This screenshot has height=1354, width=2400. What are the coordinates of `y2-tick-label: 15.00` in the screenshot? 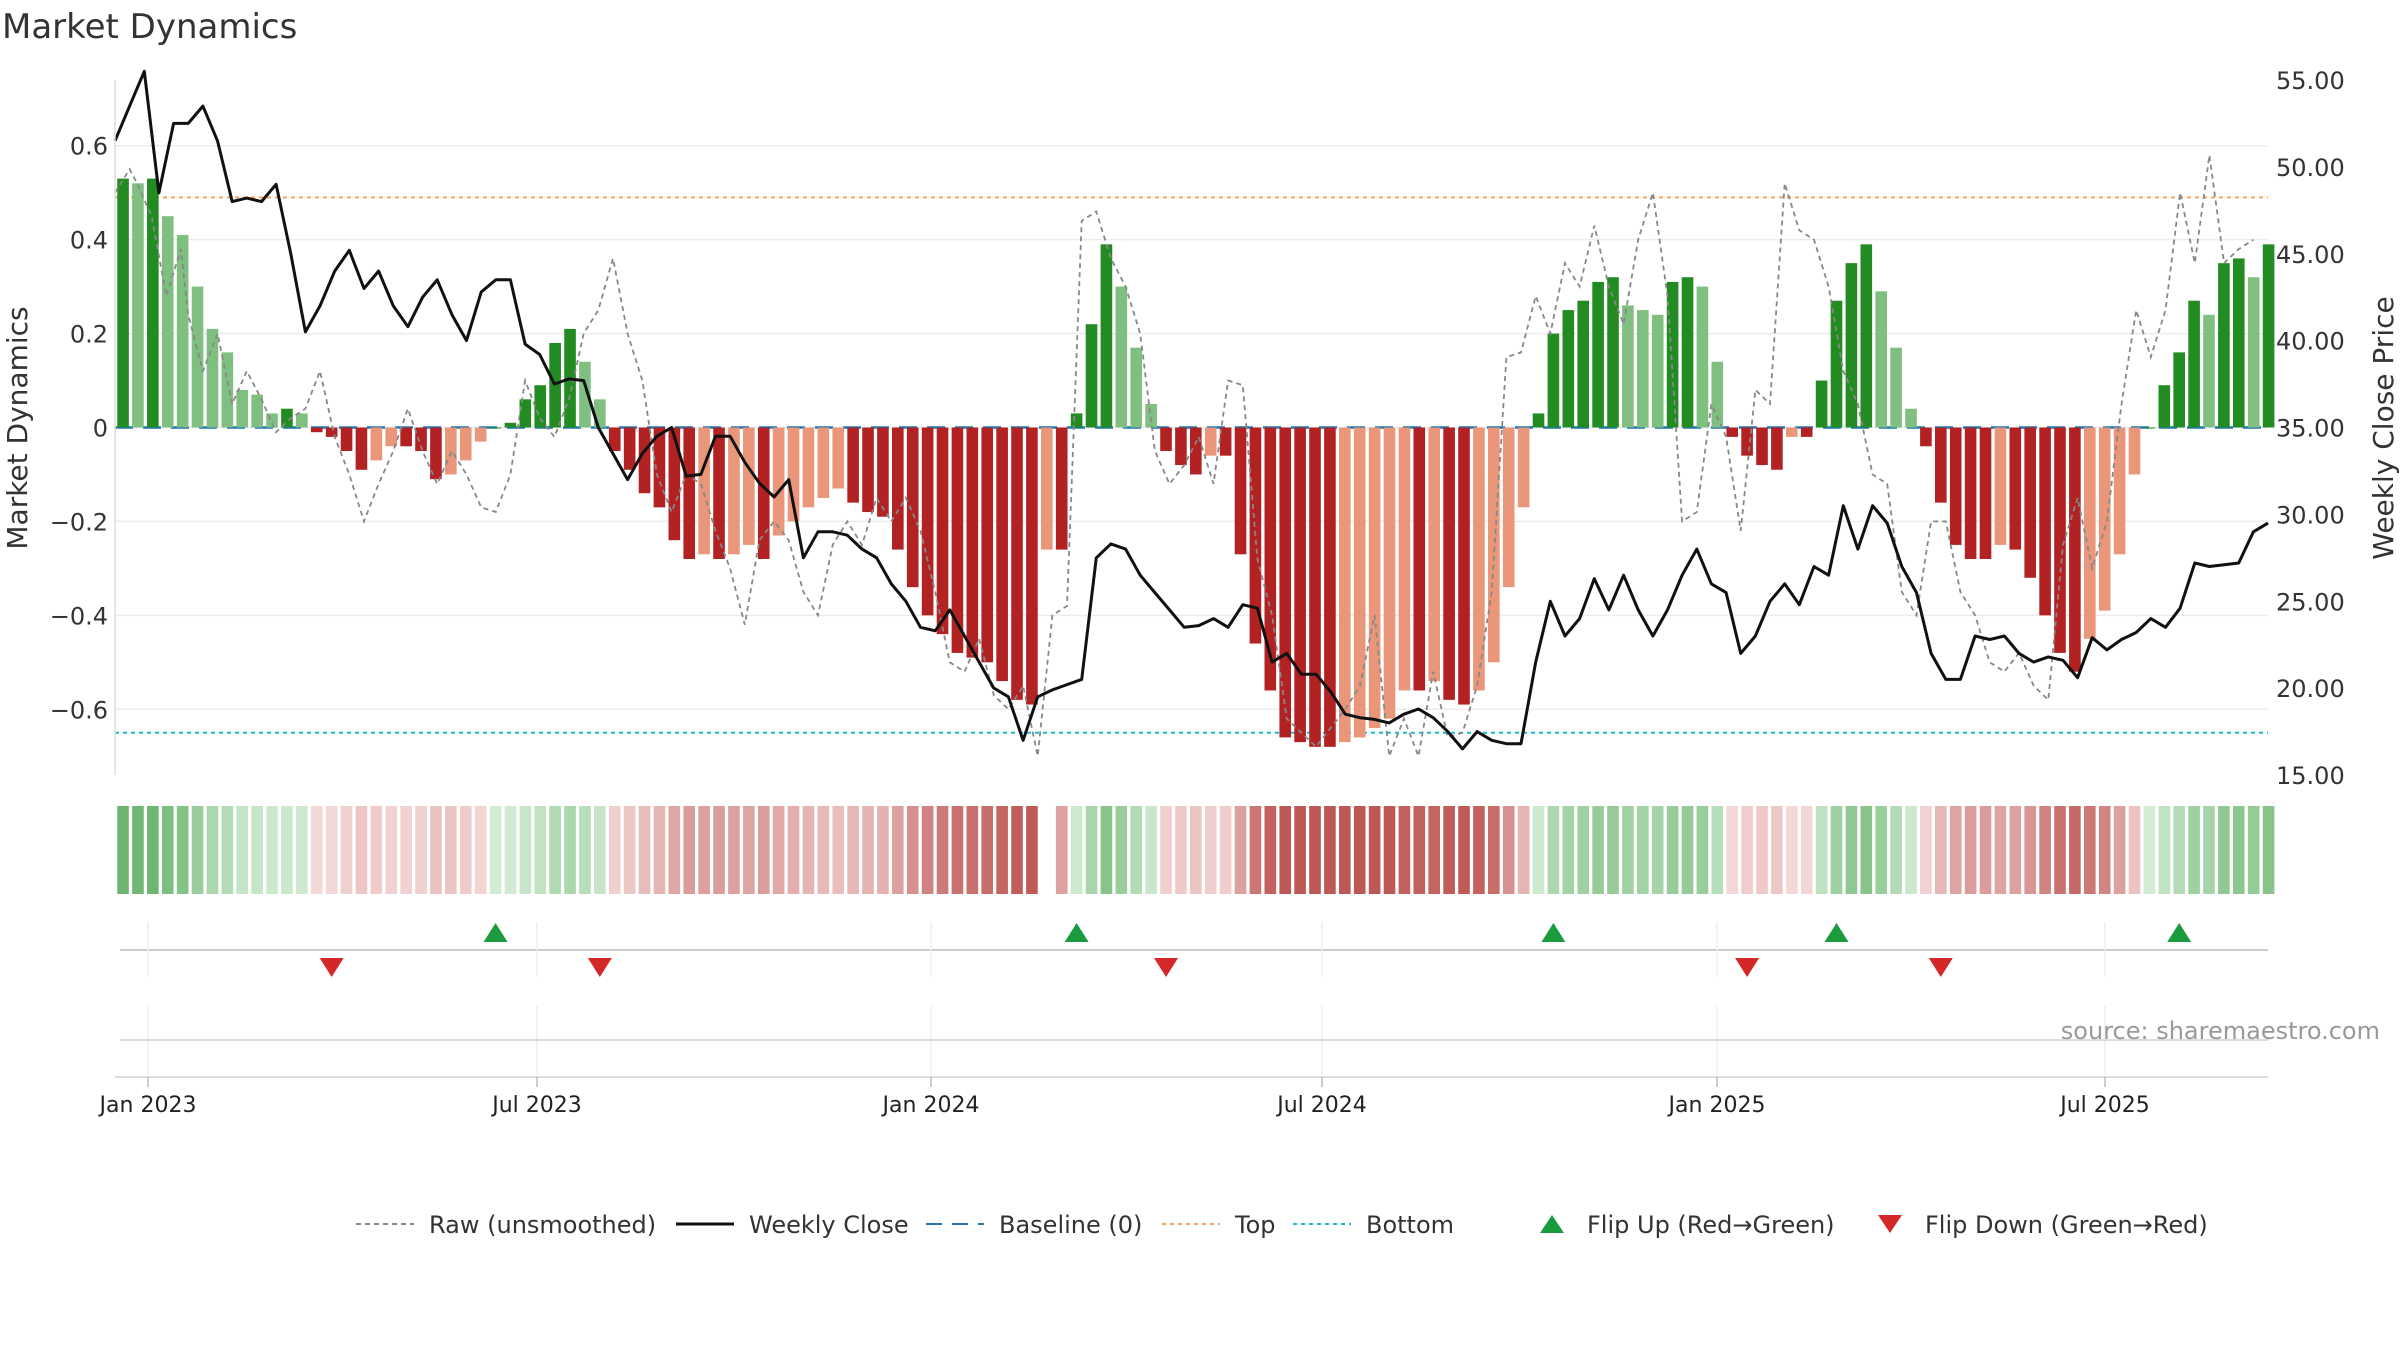 It's located at (2310, 776).